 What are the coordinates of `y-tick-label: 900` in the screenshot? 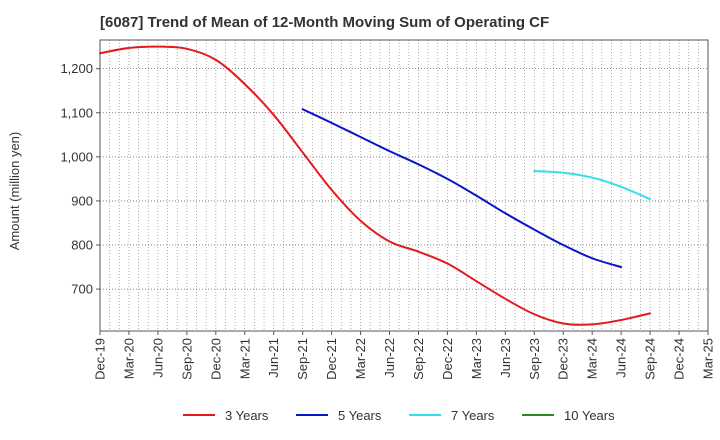 It's located at (82, 200).